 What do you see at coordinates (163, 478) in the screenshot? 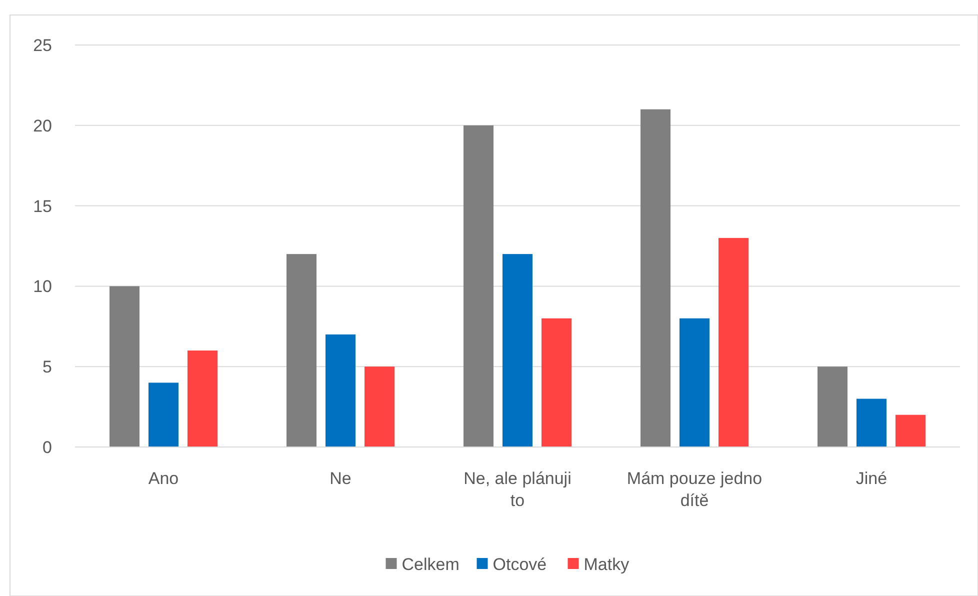
I see `x-tick-label: Ano` at bounding box center [163, 478].